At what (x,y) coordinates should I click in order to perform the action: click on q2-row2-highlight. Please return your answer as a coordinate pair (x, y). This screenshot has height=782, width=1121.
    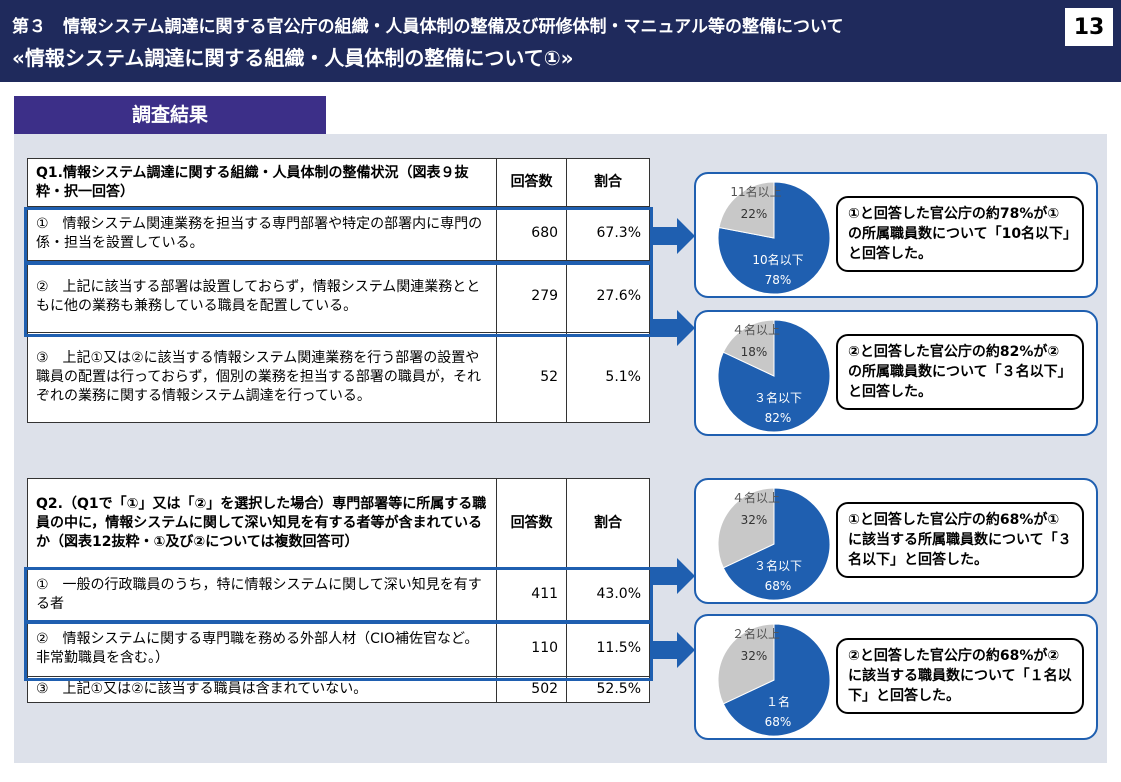
    Looking at the image, I should click on (338, 651).